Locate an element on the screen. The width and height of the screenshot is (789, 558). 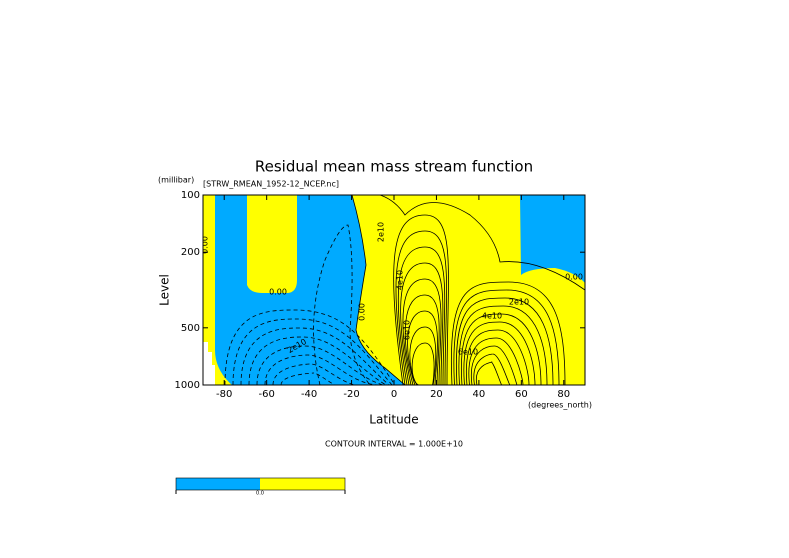
colorbar-negative is located at coordinates (218, 484).